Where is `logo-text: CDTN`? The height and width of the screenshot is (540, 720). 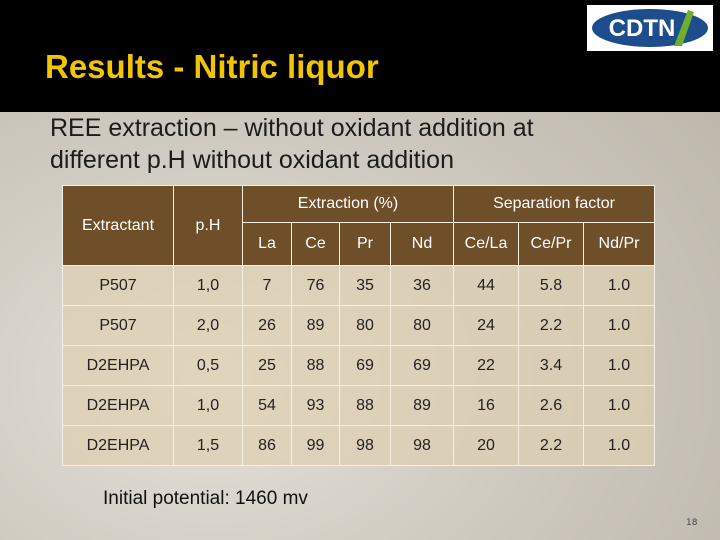 logo-text: CDTN is located at coordinates (642, 28).